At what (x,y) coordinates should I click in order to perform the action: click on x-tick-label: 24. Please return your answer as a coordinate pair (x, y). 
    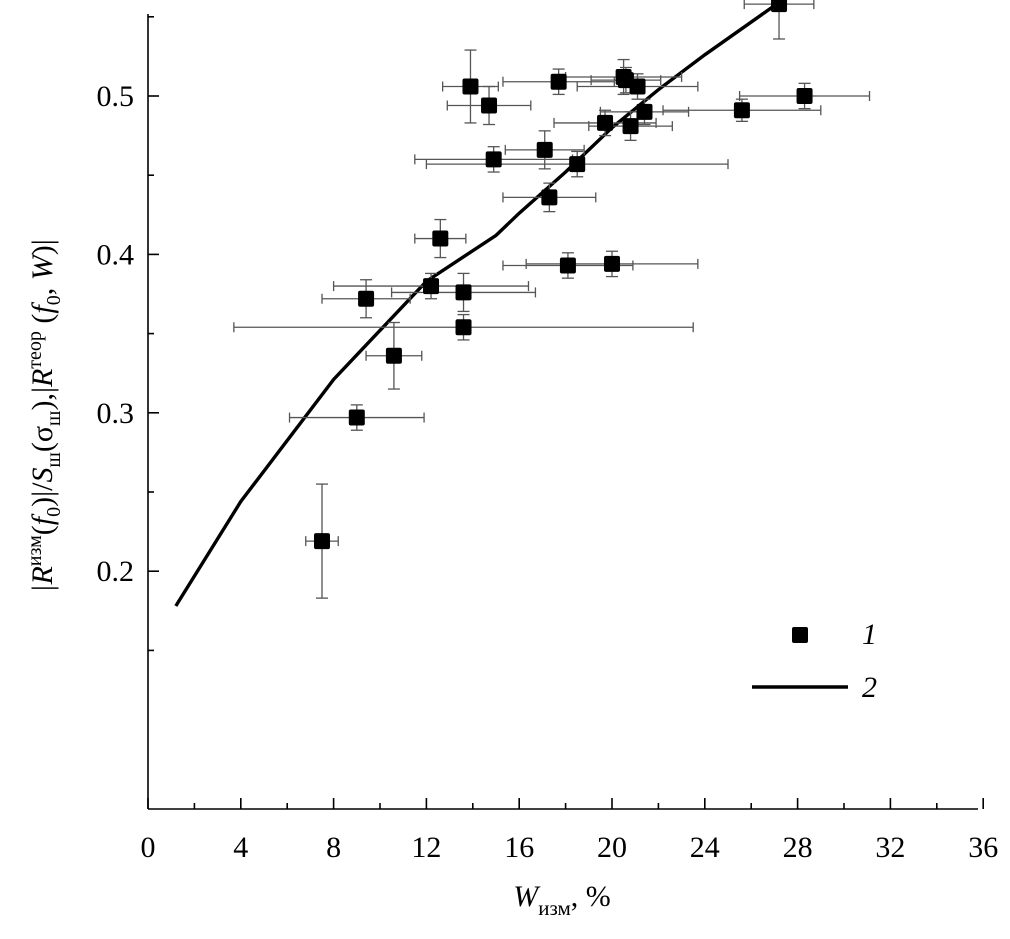
    Looking at the image, I should click on (705, 847).